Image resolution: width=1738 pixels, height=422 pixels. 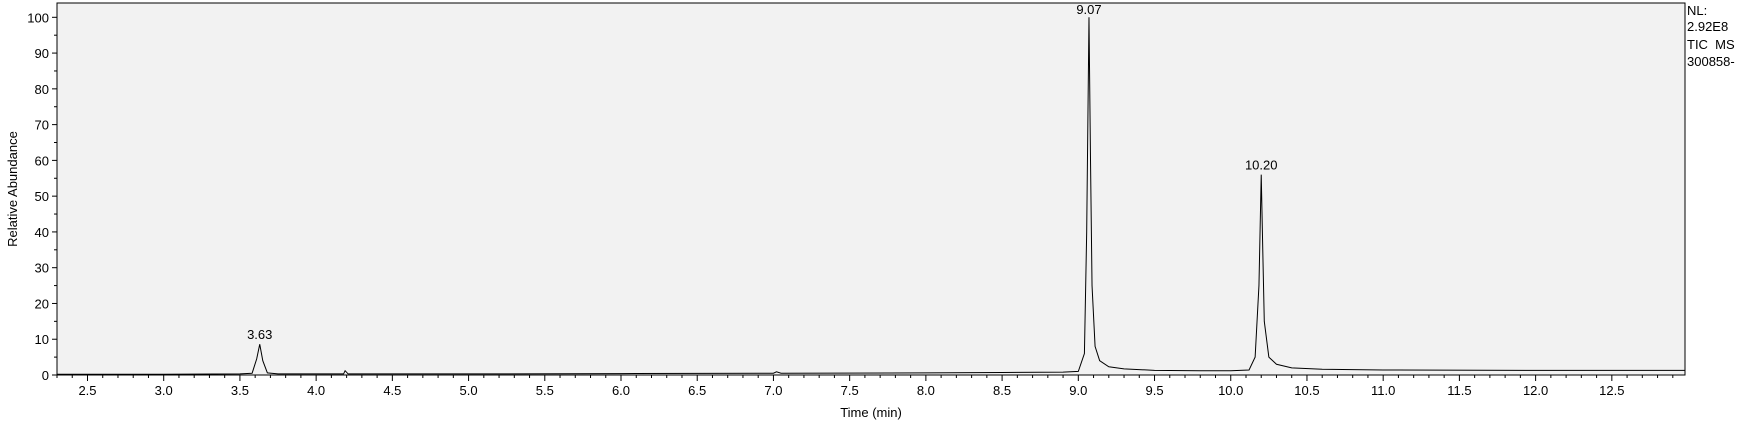 I want to click on x-tick-label: 3.0, so click(x=164, y=390).